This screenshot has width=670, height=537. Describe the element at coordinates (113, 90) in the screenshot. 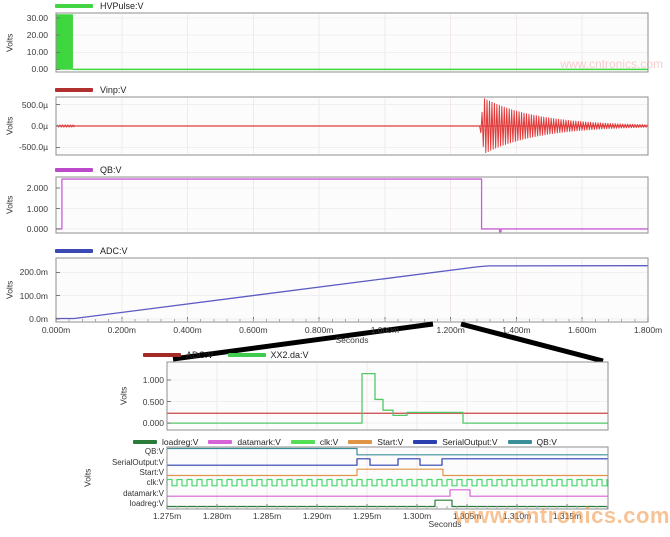

I see `legend-label-vinp: Vinp:V` at that location.